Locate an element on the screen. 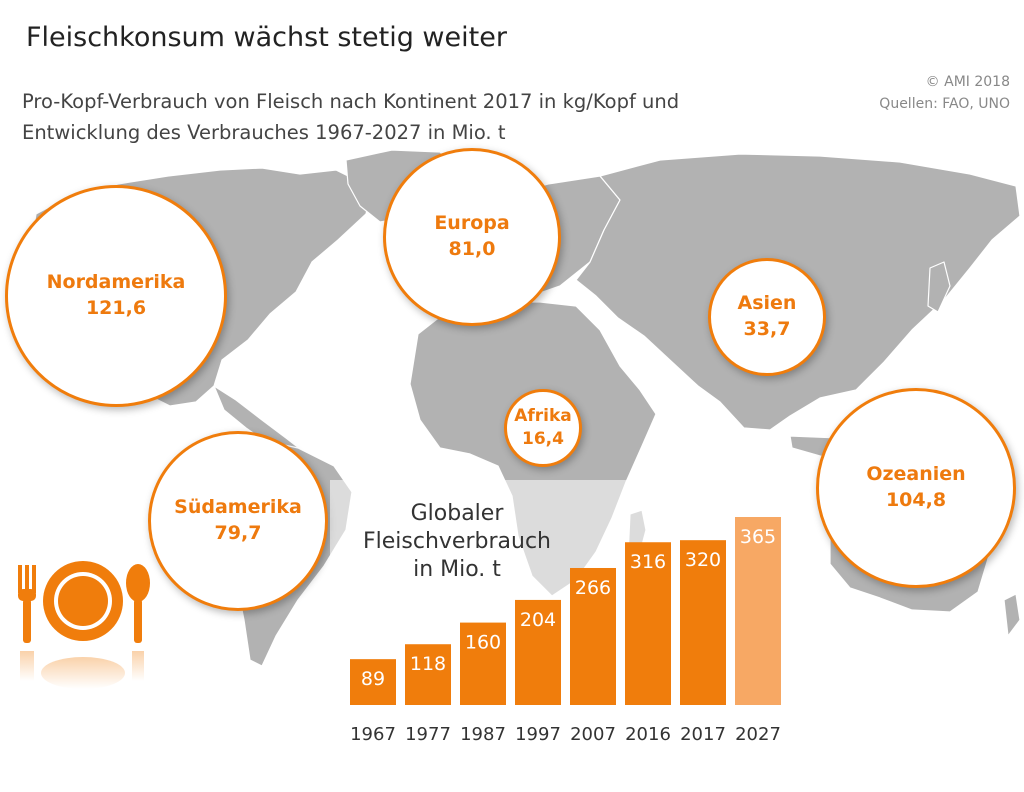  copyright-text: © AMI 2018 is located at coordinates (967, 82).